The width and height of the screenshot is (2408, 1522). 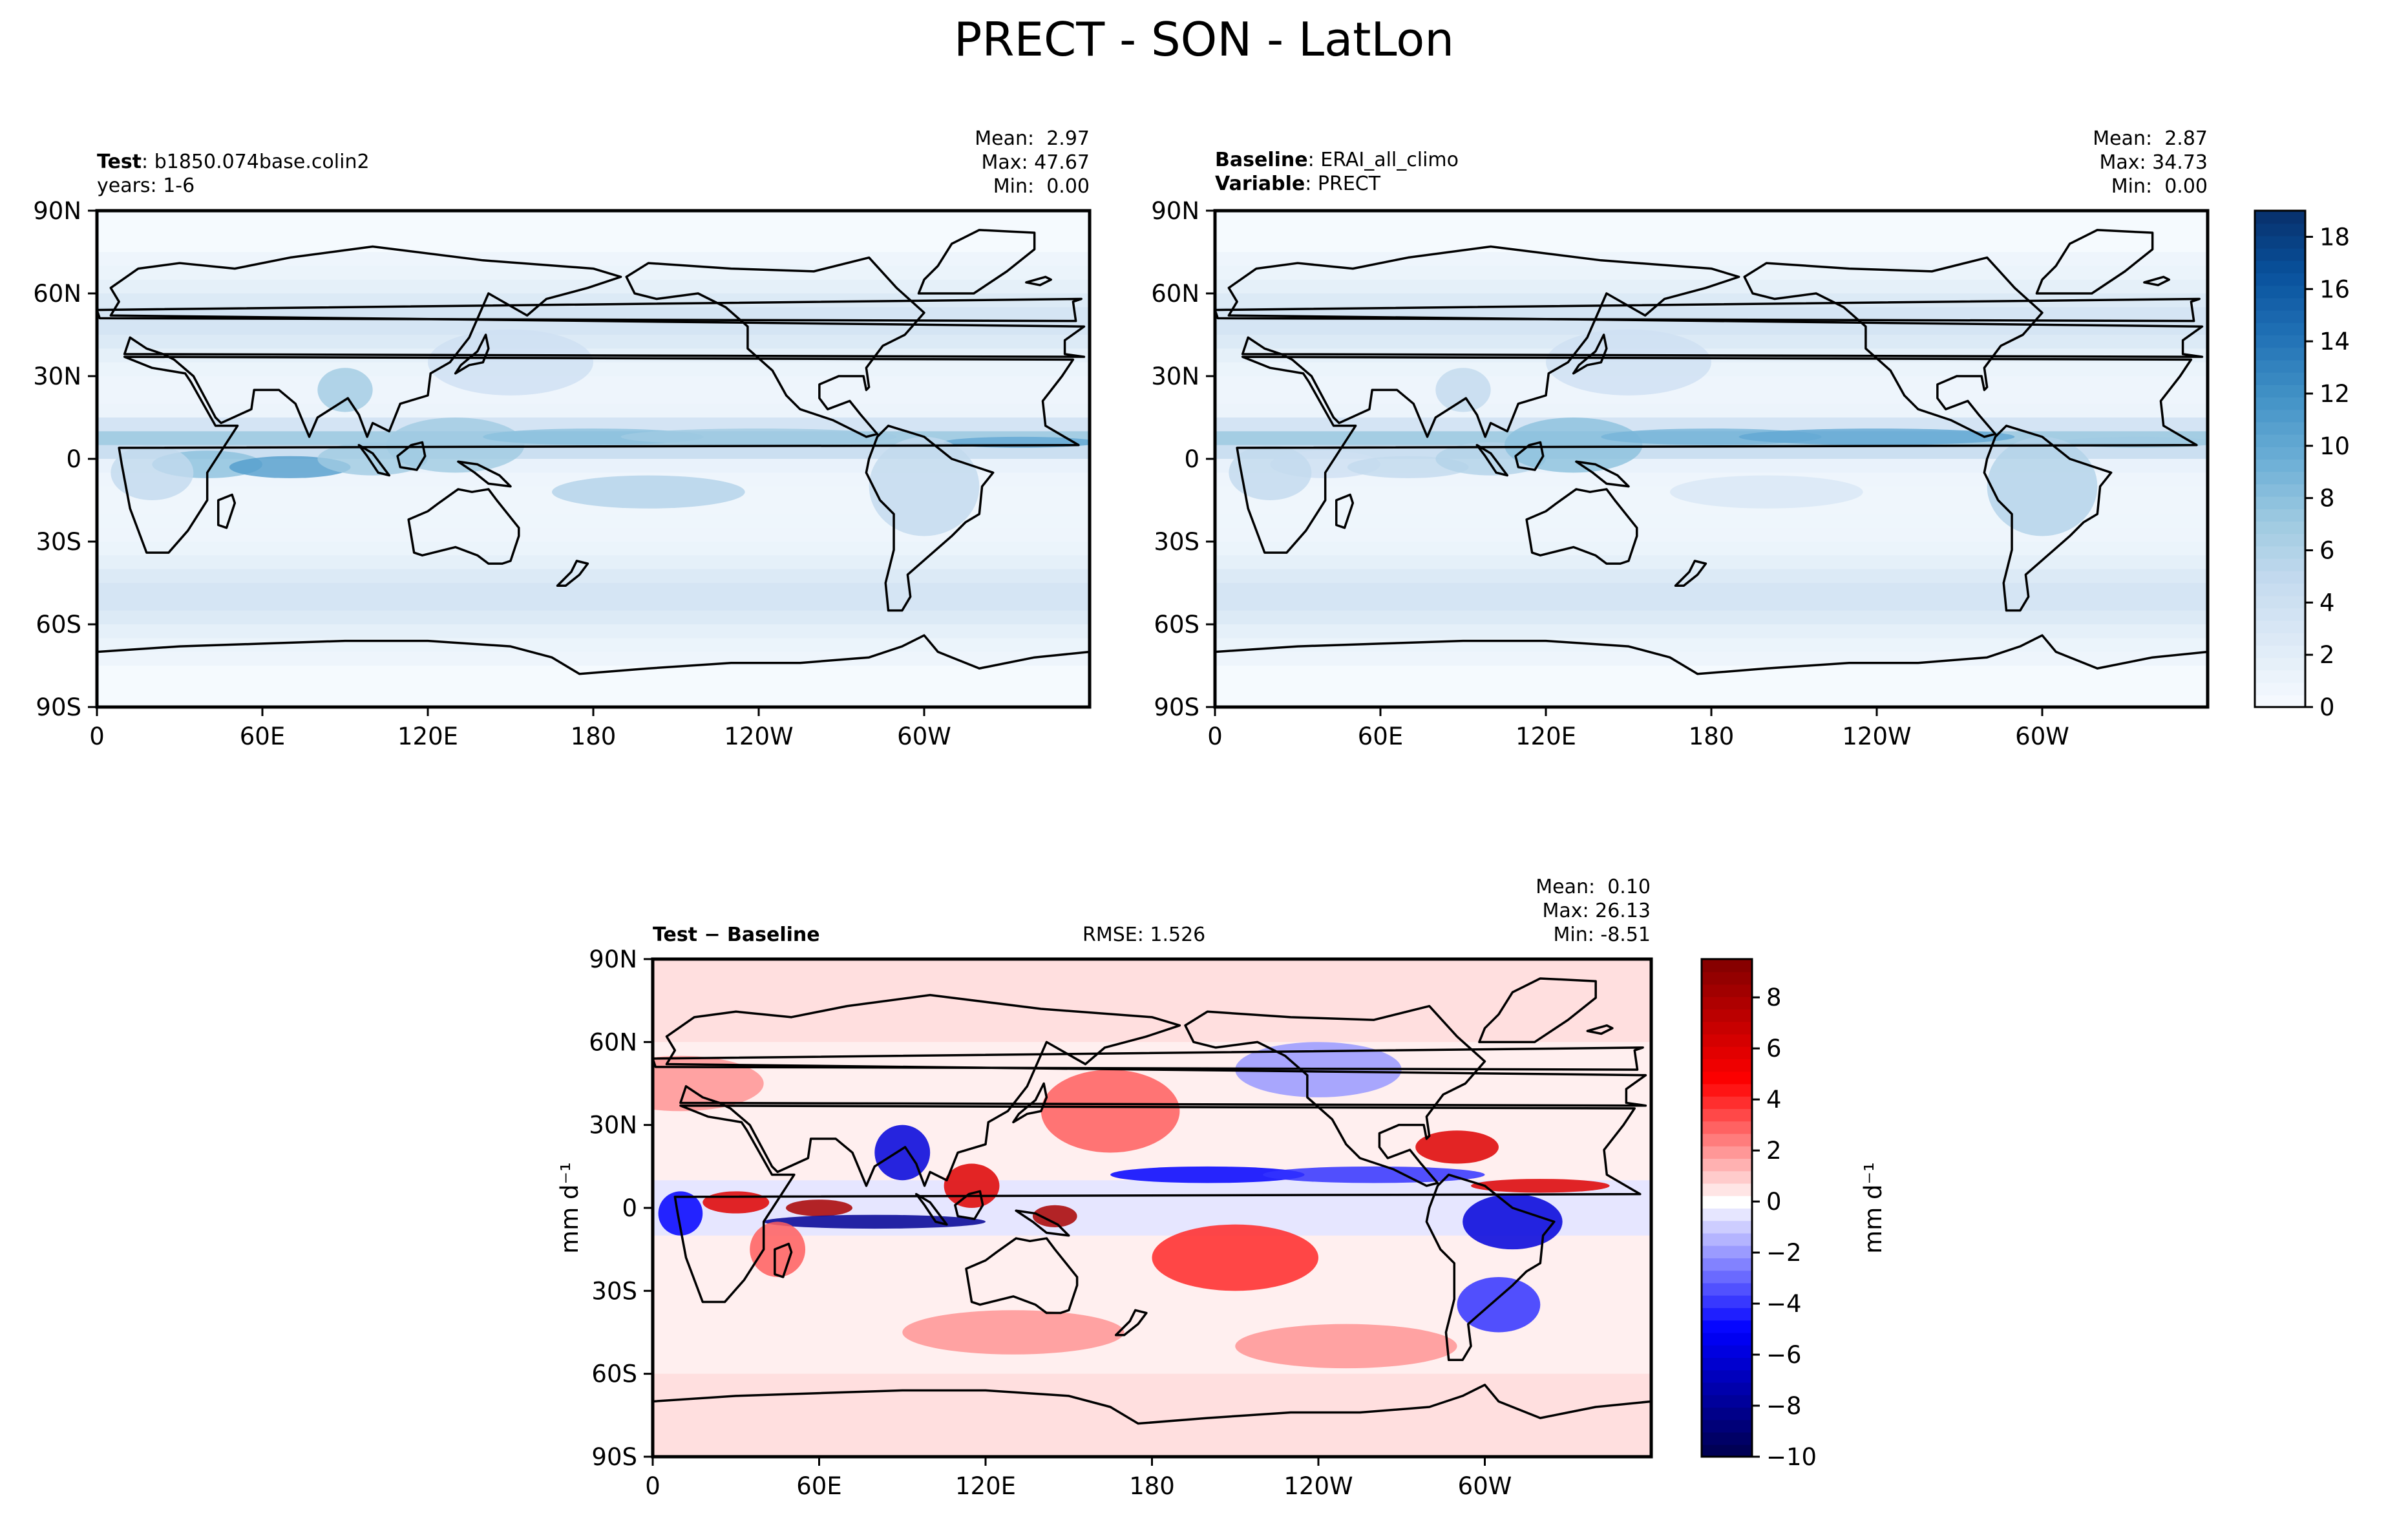 I want to click on colorbar-tick-label: 0, so click(x=1774, y=1202).